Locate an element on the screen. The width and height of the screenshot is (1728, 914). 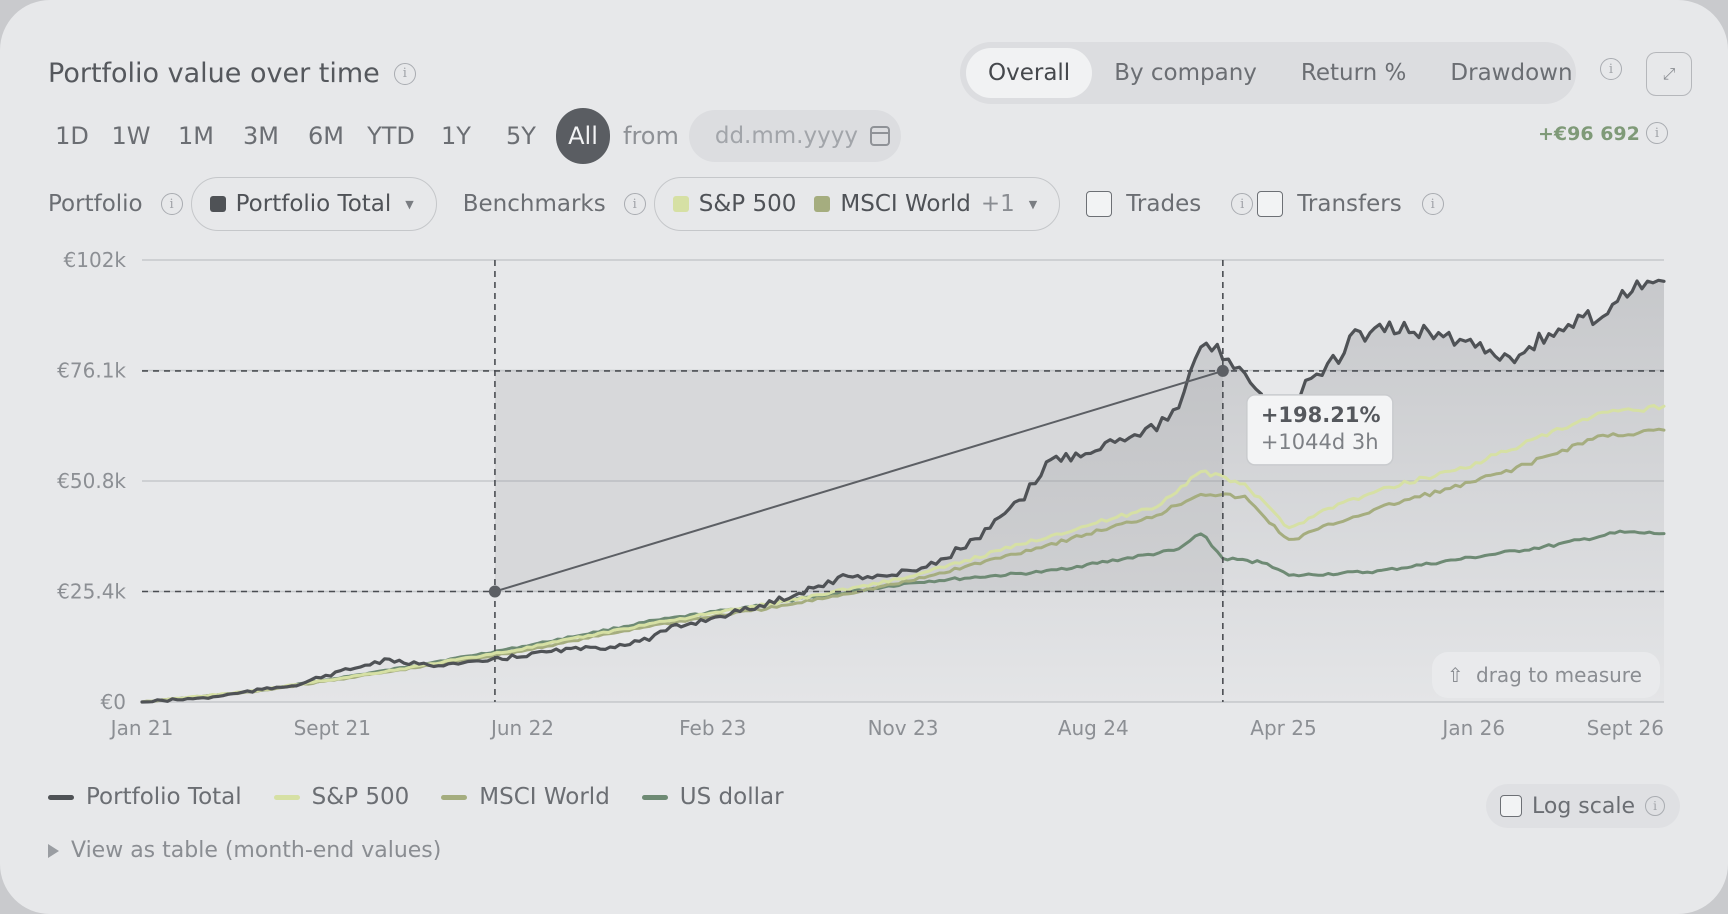
legend-item-portfolio: Portfolio Total is located at coordinates (145, 797).